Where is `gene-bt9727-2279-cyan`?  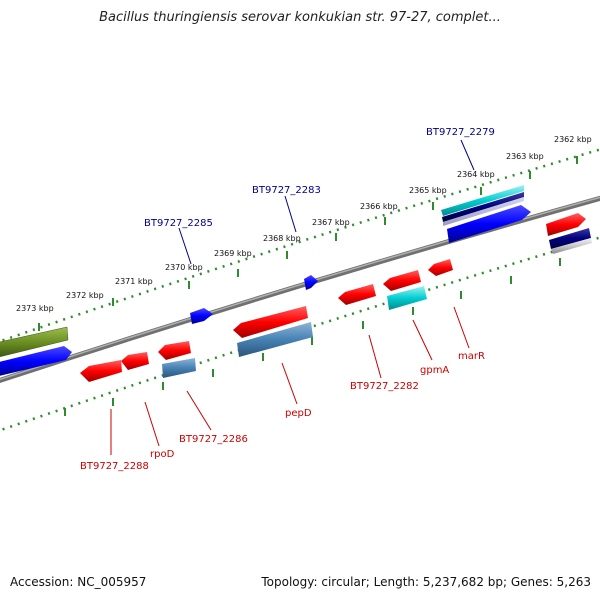
gene-bt9727-2279-cyan is located at coordinates (482, 200).